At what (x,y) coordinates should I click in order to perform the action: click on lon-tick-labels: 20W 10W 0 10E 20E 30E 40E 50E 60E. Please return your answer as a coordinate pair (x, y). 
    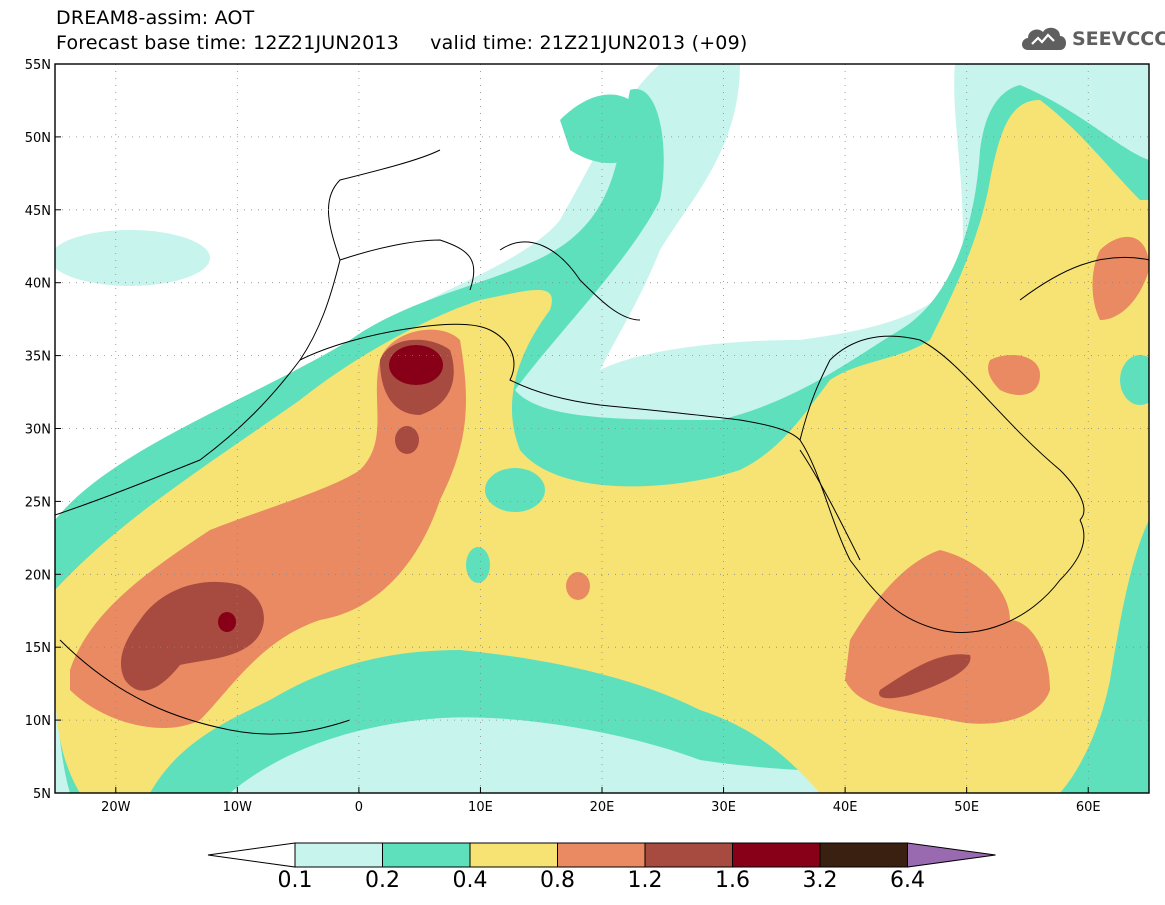
    Looking at the image, I should click on (601, 801).